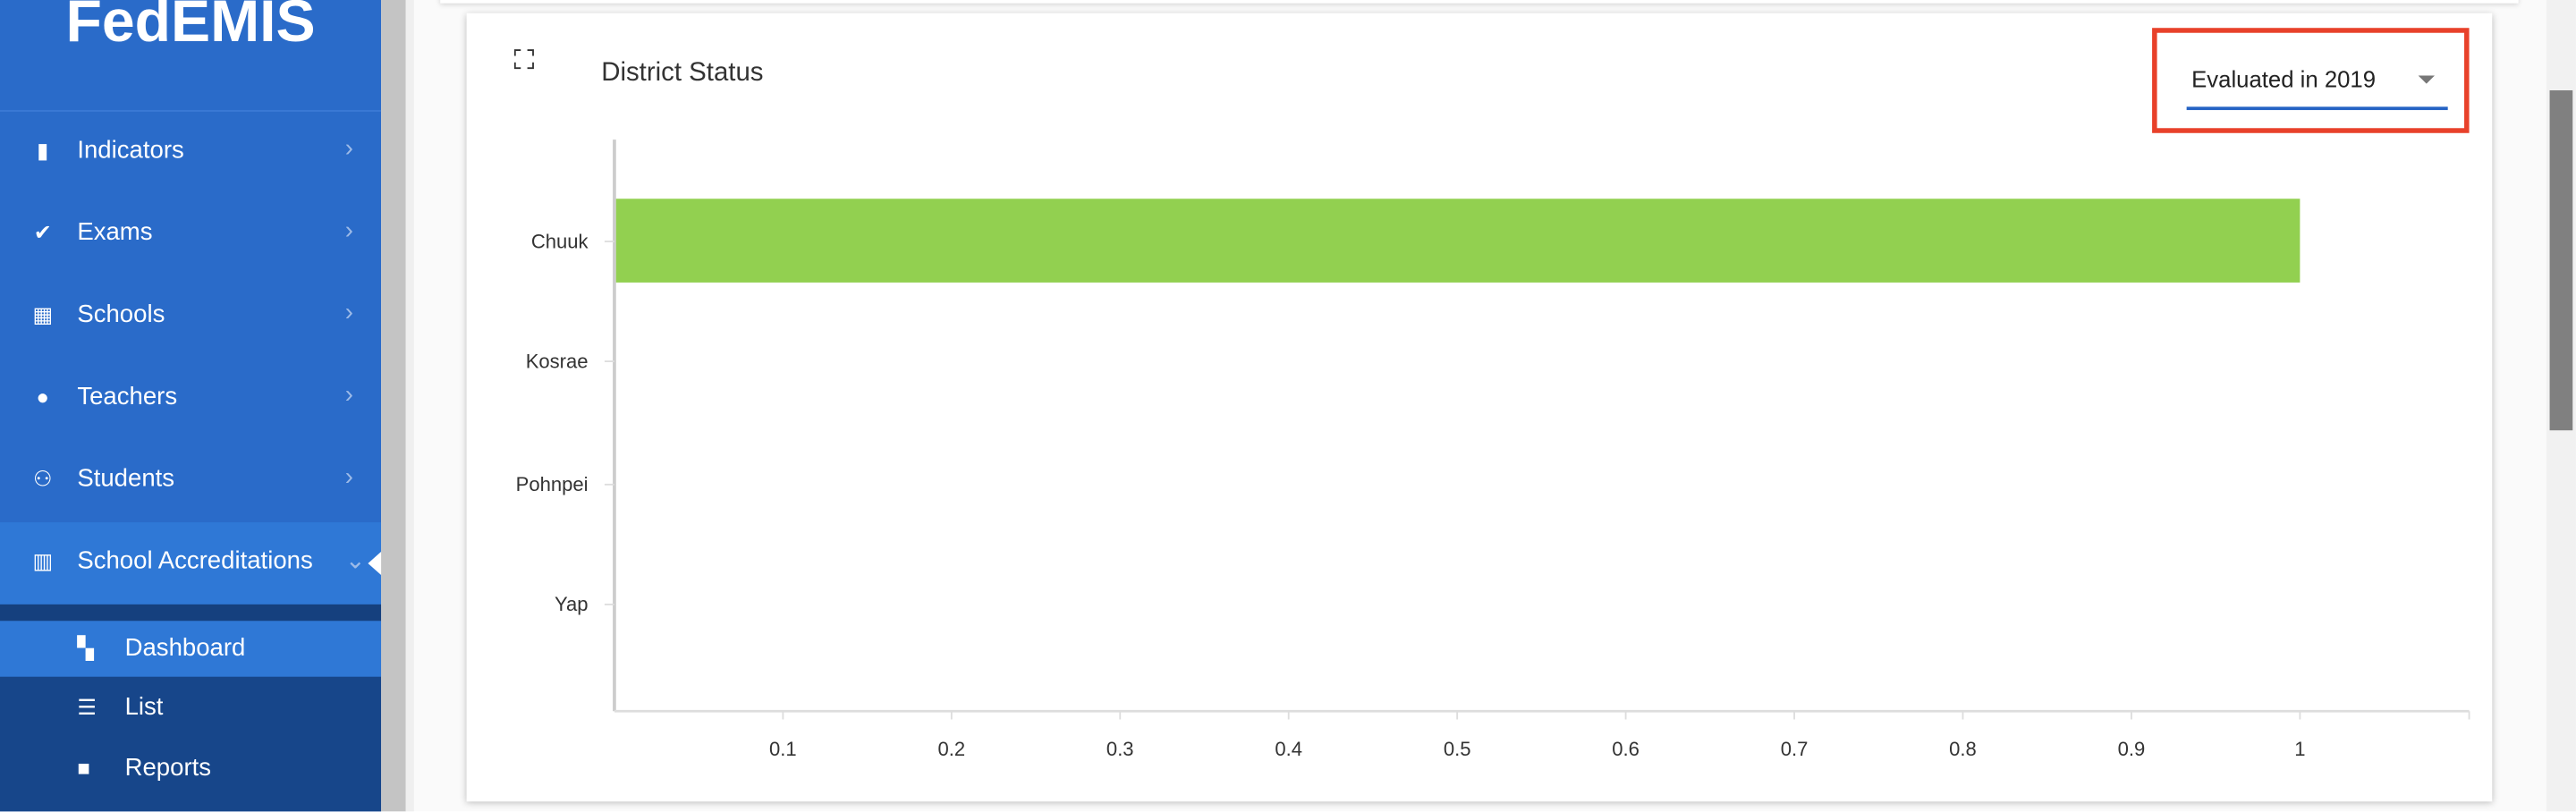  I want to click on previous-card, so click(1479, 2).